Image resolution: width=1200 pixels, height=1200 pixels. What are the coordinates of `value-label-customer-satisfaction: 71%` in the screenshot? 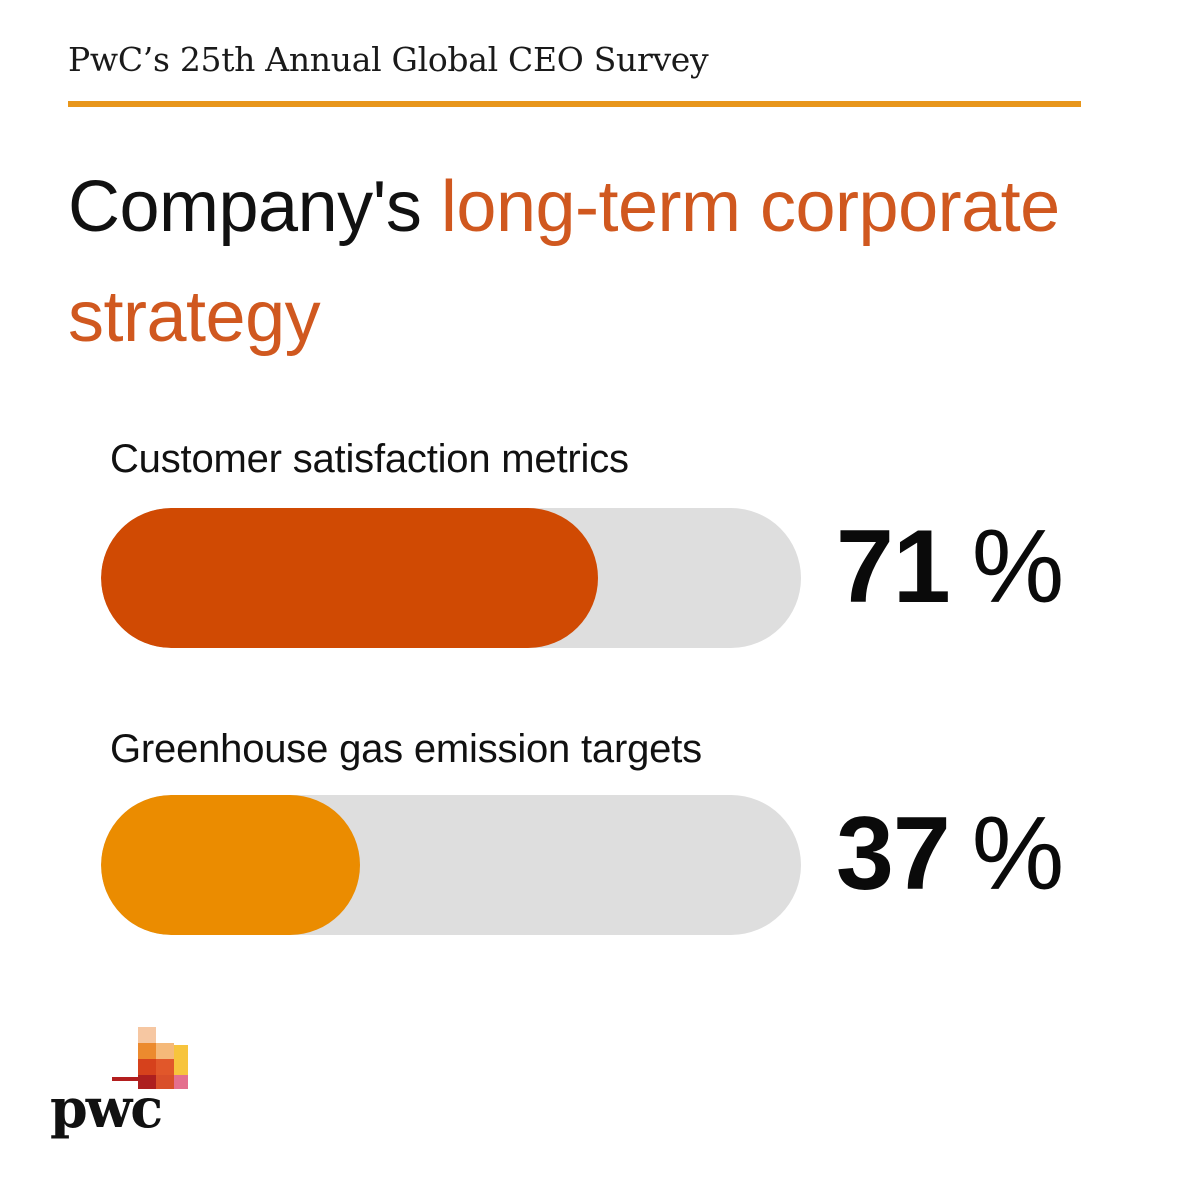 It's located at (950, 567).